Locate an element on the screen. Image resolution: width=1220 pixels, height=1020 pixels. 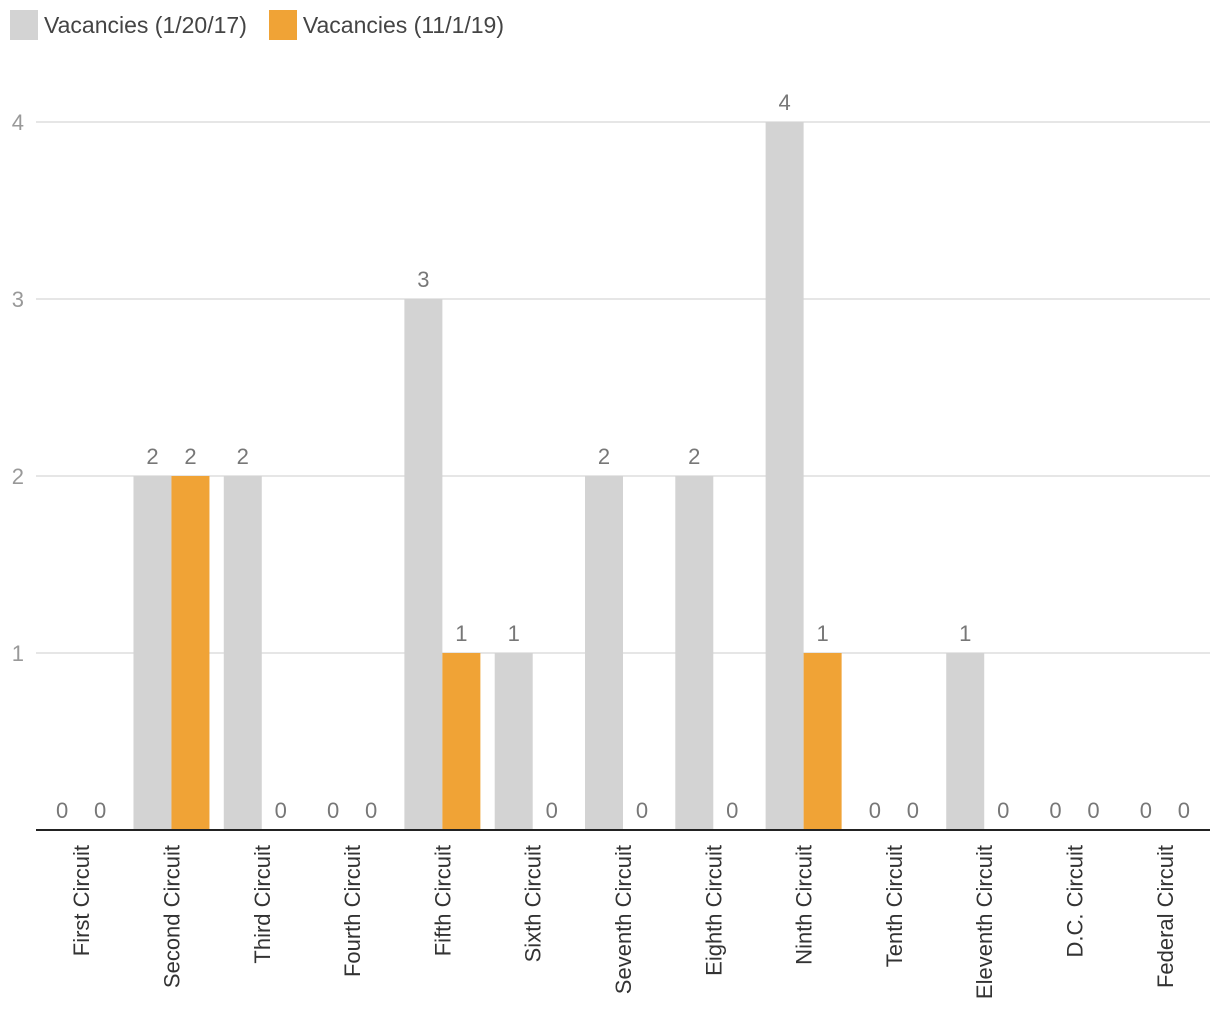
x-category-label: Second Circuit is located at coordinates (171, 916).